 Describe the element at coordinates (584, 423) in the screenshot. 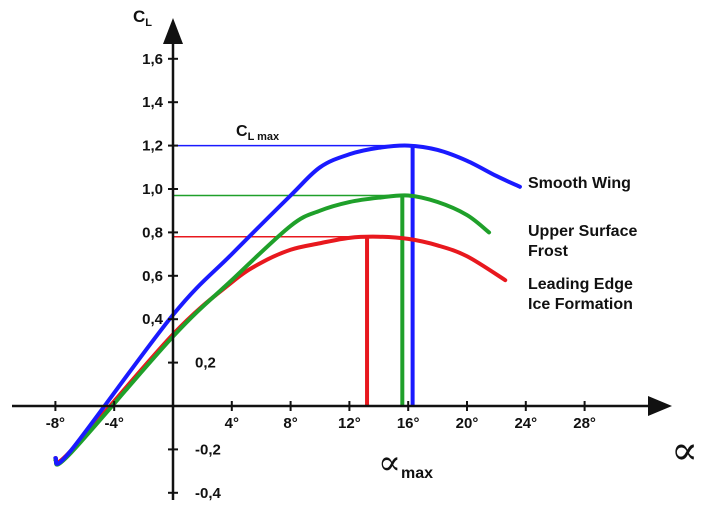

I see `x-tick-label: 28°` at that location.